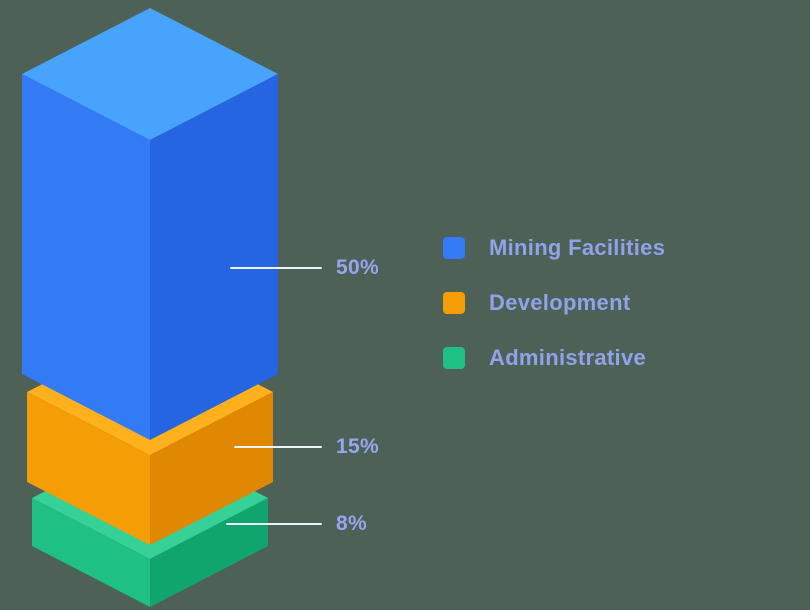  I want to click on legend-label-development: Development, so click(560, 302).